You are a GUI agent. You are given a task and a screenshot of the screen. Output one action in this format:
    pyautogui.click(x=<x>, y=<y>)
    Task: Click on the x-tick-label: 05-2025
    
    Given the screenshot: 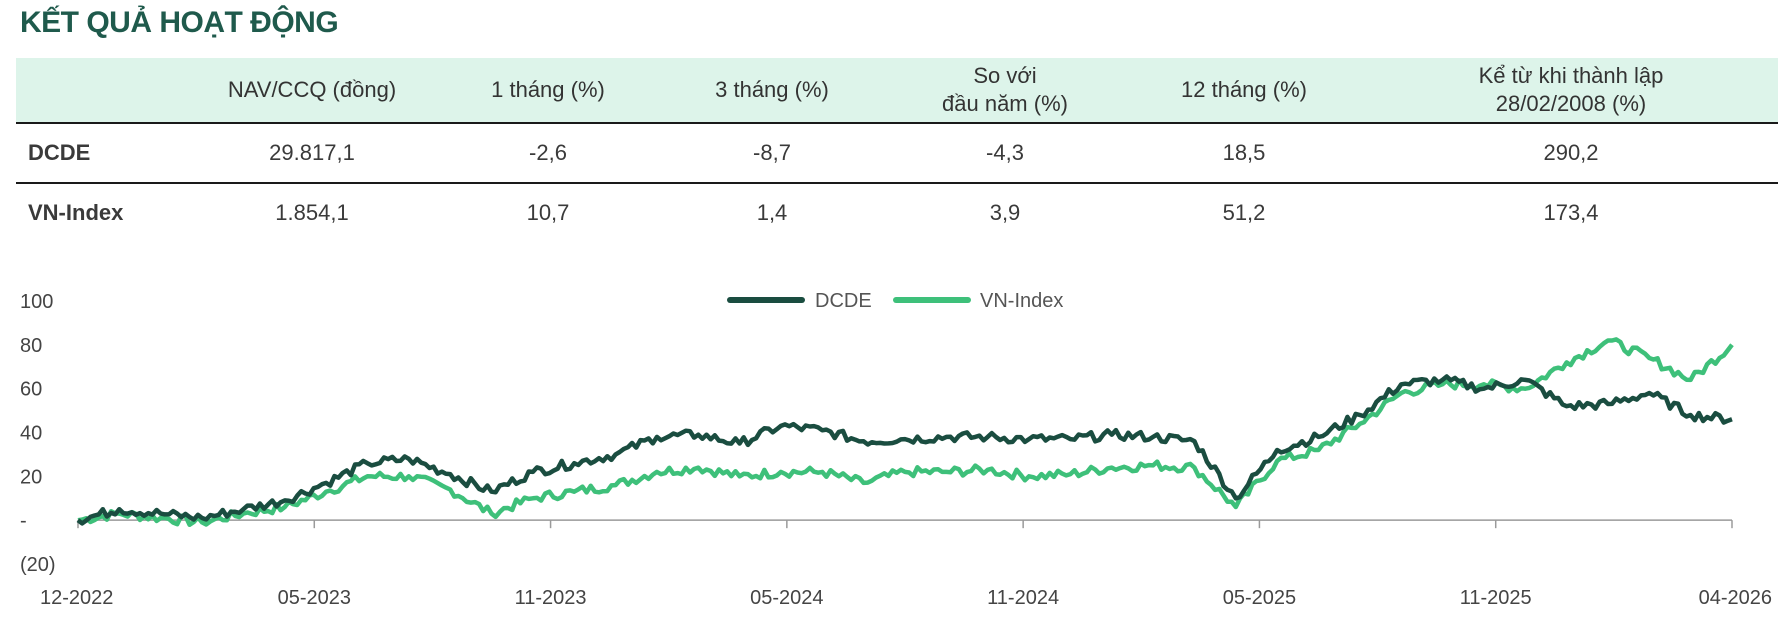 What is the action you would take?
    pyautogui.click(x=1259, y=598)
    